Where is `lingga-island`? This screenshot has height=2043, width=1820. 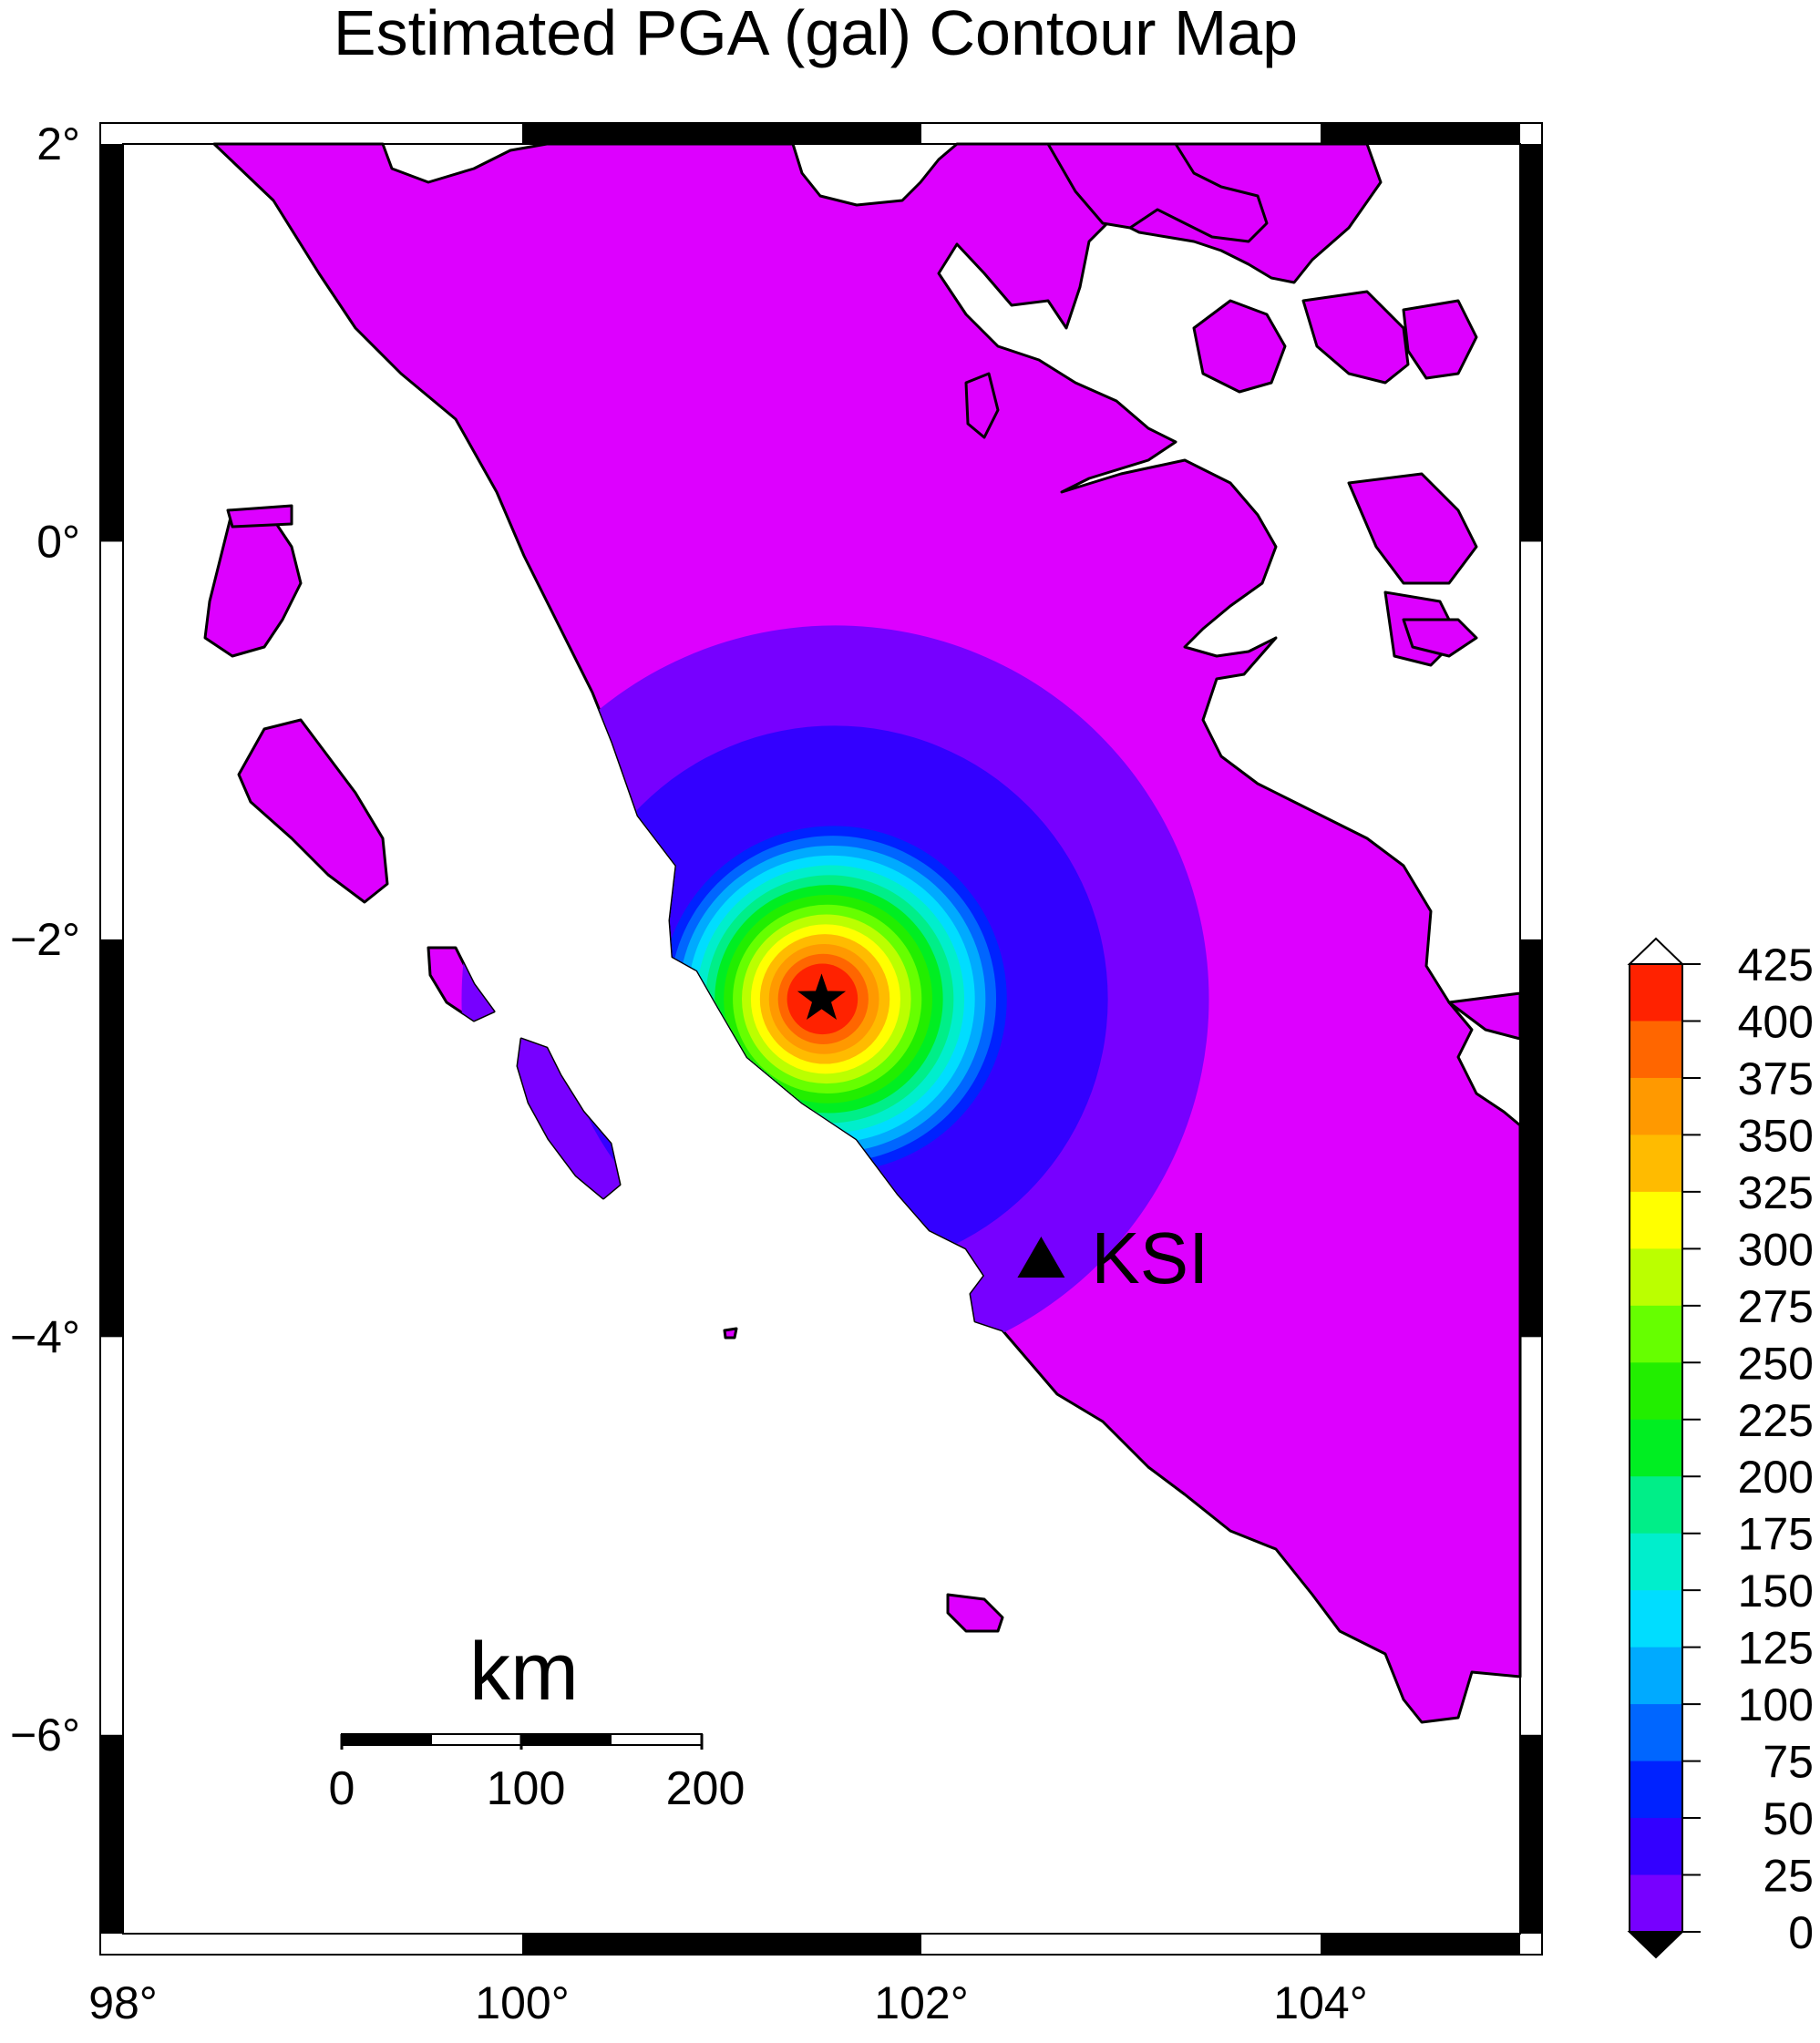 lingga-island is located at coordinates (1440, 638).